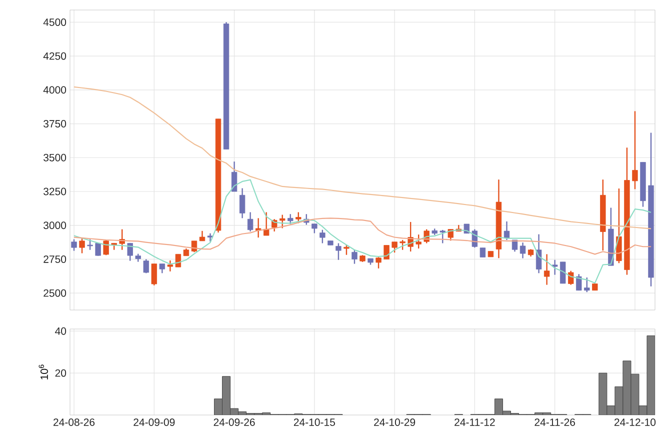  I want to click on y-axis-title: 10$^{6}$, so click(43, 372).